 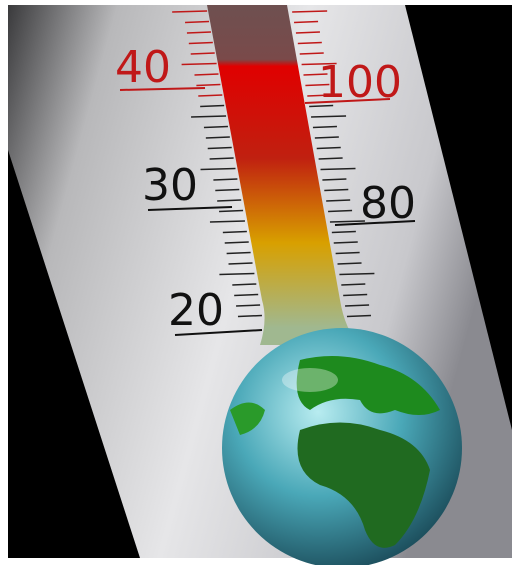 What do you see at coordinates (363, 485) in the screenshot?
I see `continent-africa` at bounding box center [363, 485].